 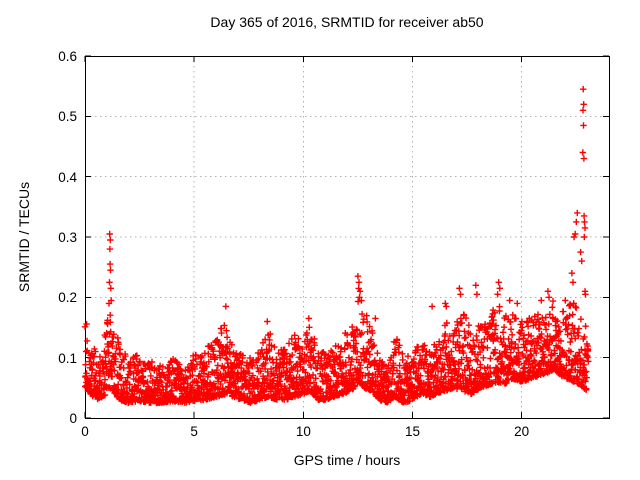 What do you see at coordinates (67, 56) in the screenshot?
I see `y-tick-label: 0.6` at bounding box center [67, 56].